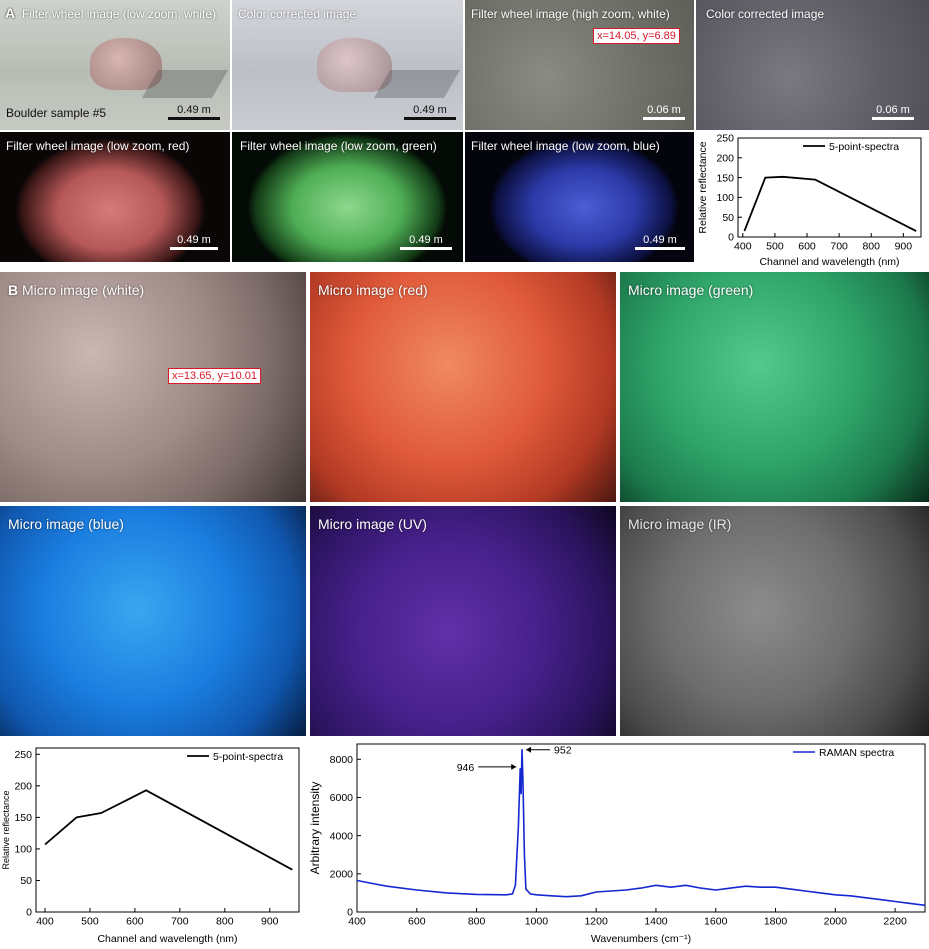 The width and height of the screenshot is (929, 949). Describe the element at coordinates (56, 113) in the screenshot. I see `boulder-sample-label: Boulder sample #5` at that location.